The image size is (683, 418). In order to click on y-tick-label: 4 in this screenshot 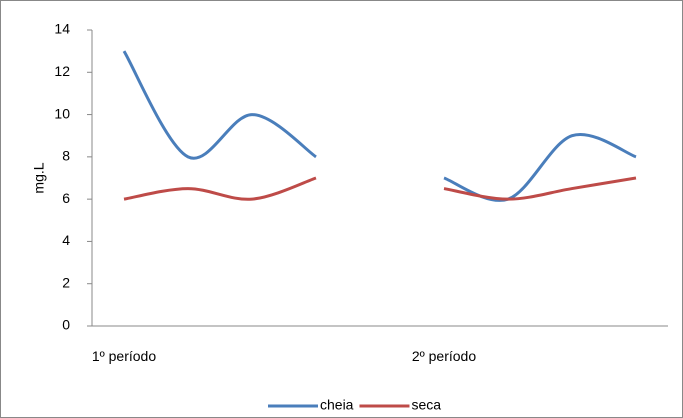, I will do `click(66, 240)`.